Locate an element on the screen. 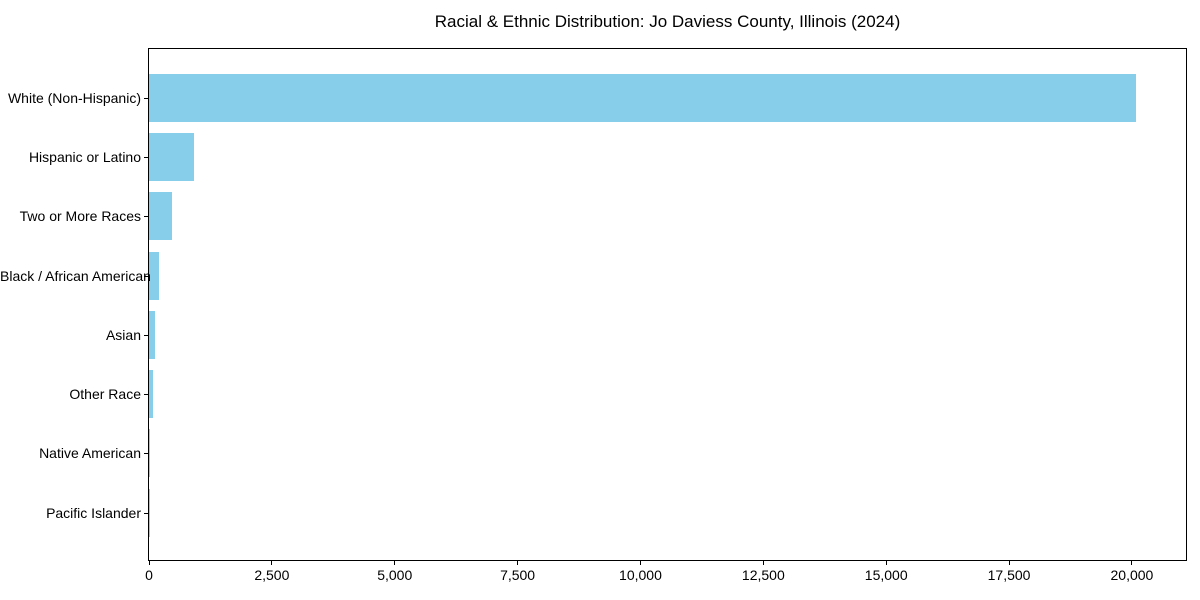 This screenshot has height=600, width=1200. y-tick-label: White (Non-Hispanic) is located at coordinates (74, 97).